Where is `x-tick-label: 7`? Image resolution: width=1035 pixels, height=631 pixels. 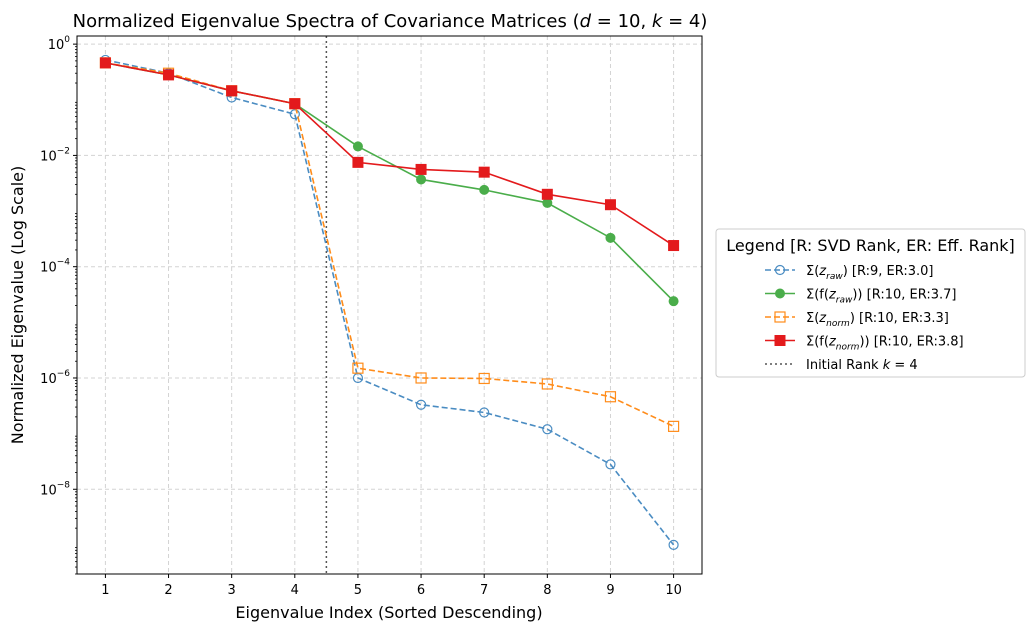 x-tick-label: 7 is located at coordinates (484, 590).